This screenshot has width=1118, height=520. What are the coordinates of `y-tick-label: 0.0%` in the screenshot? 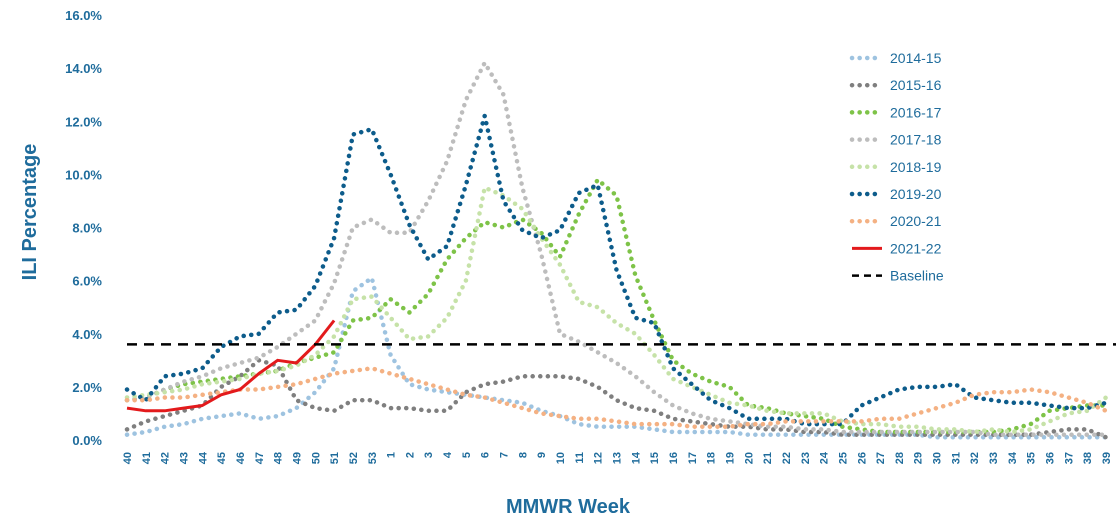 It's located at (87, 440).